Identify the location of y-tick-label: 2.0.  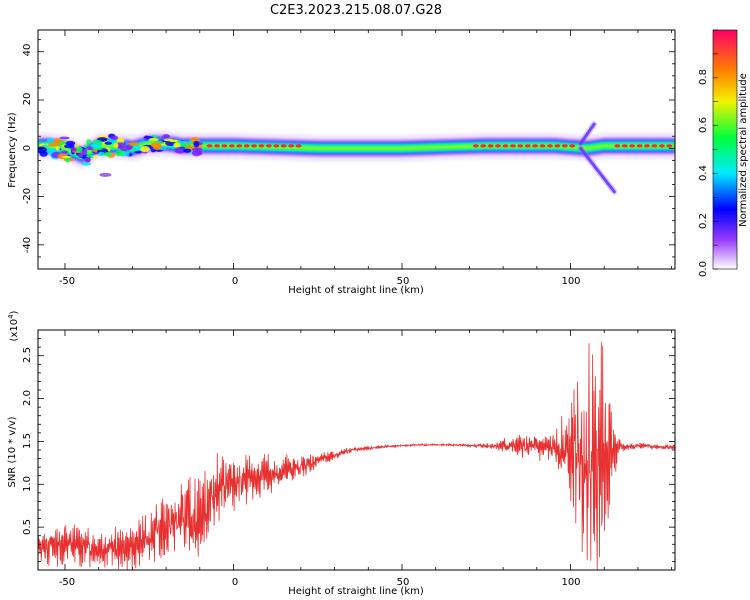
(27, 398).